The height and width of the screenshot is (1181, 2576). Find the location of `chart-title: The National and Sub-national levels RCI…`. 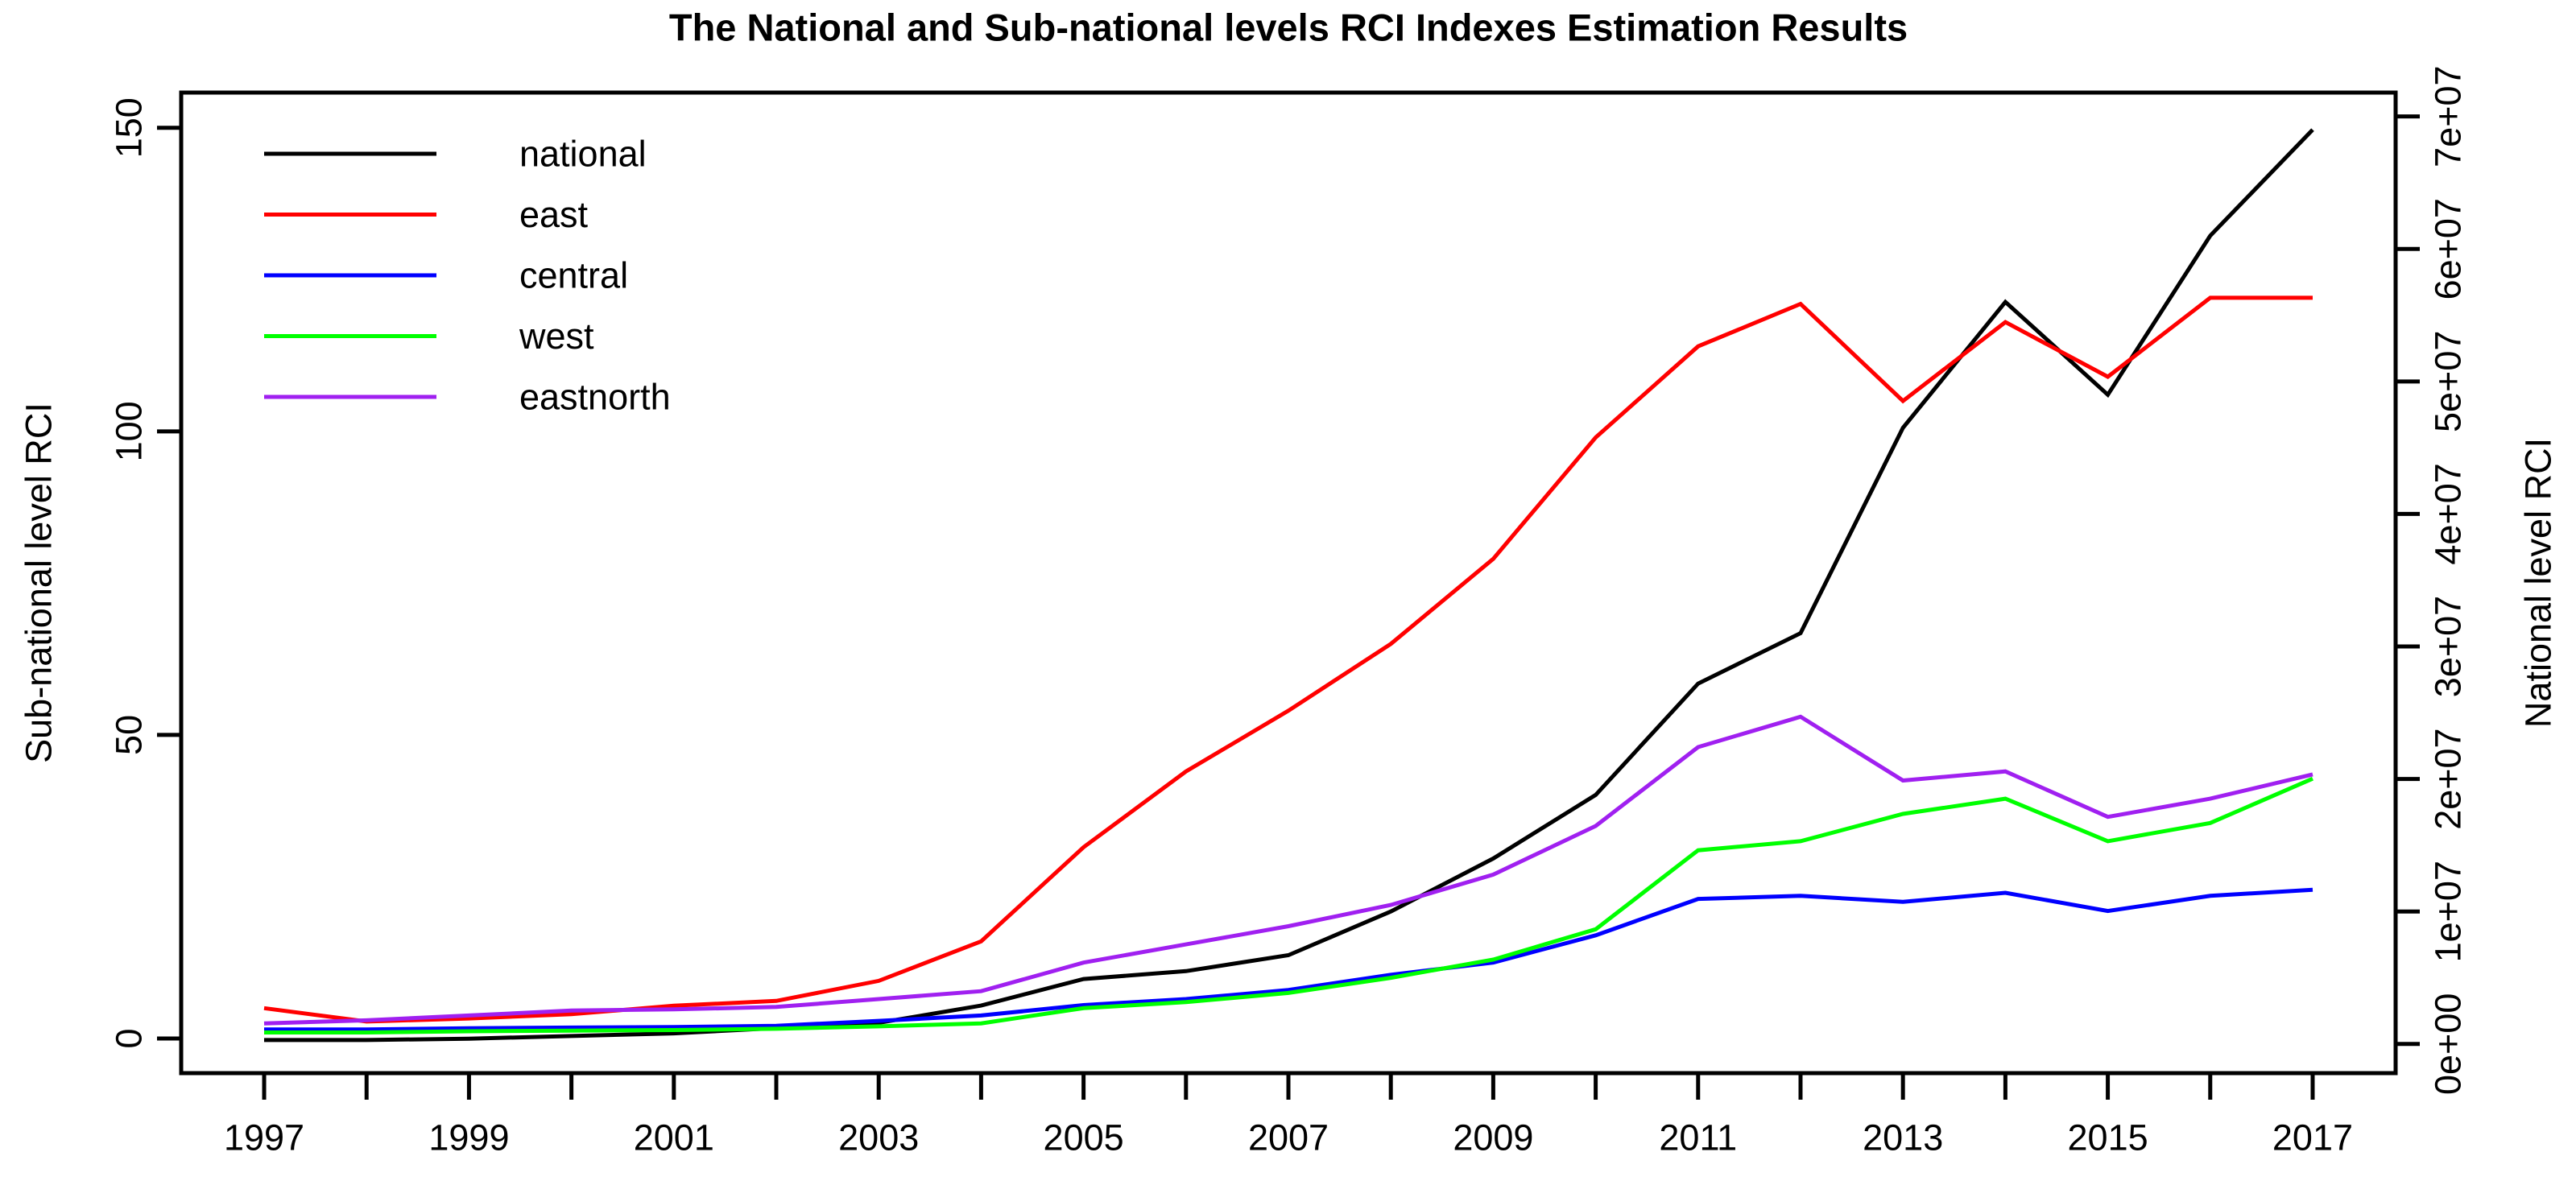

chart-title: The National and Sub-national levels RCI… is located at coordinates (1288, 27).